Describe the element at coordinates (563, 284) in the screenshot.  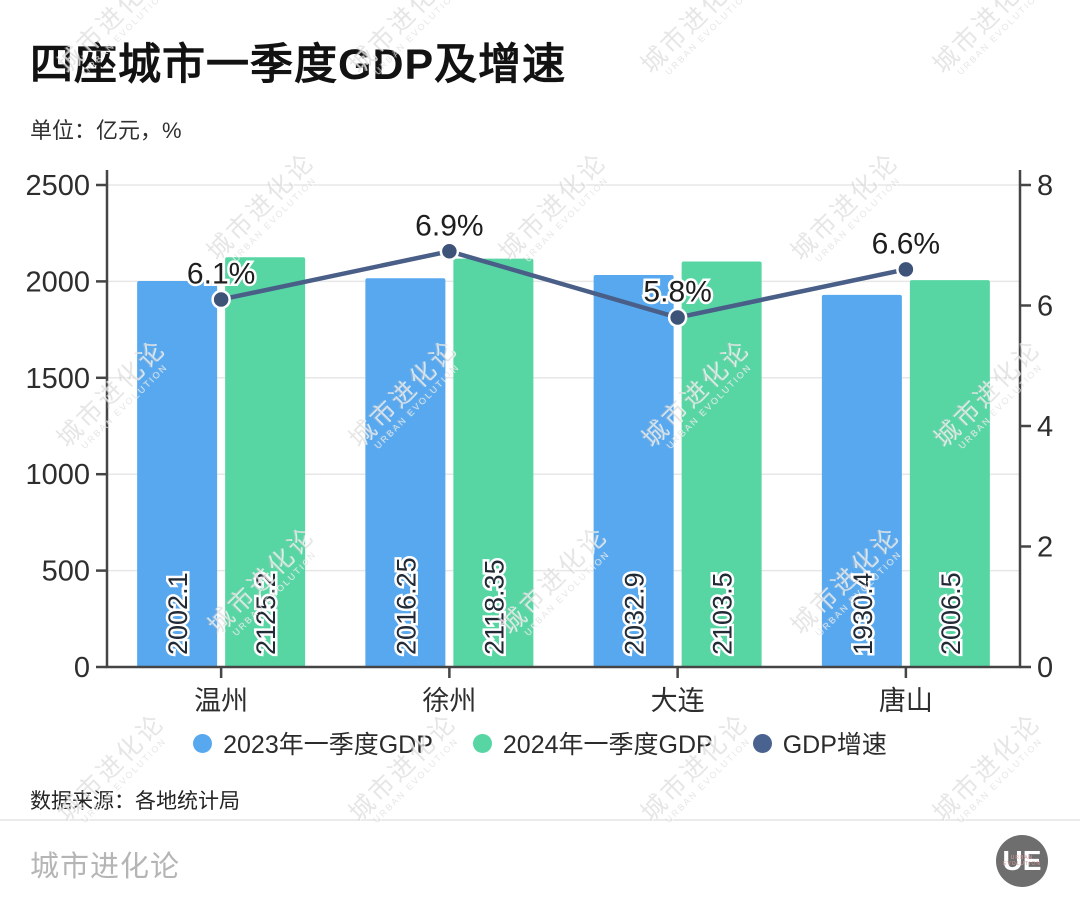
I see `growth-line` at that location.